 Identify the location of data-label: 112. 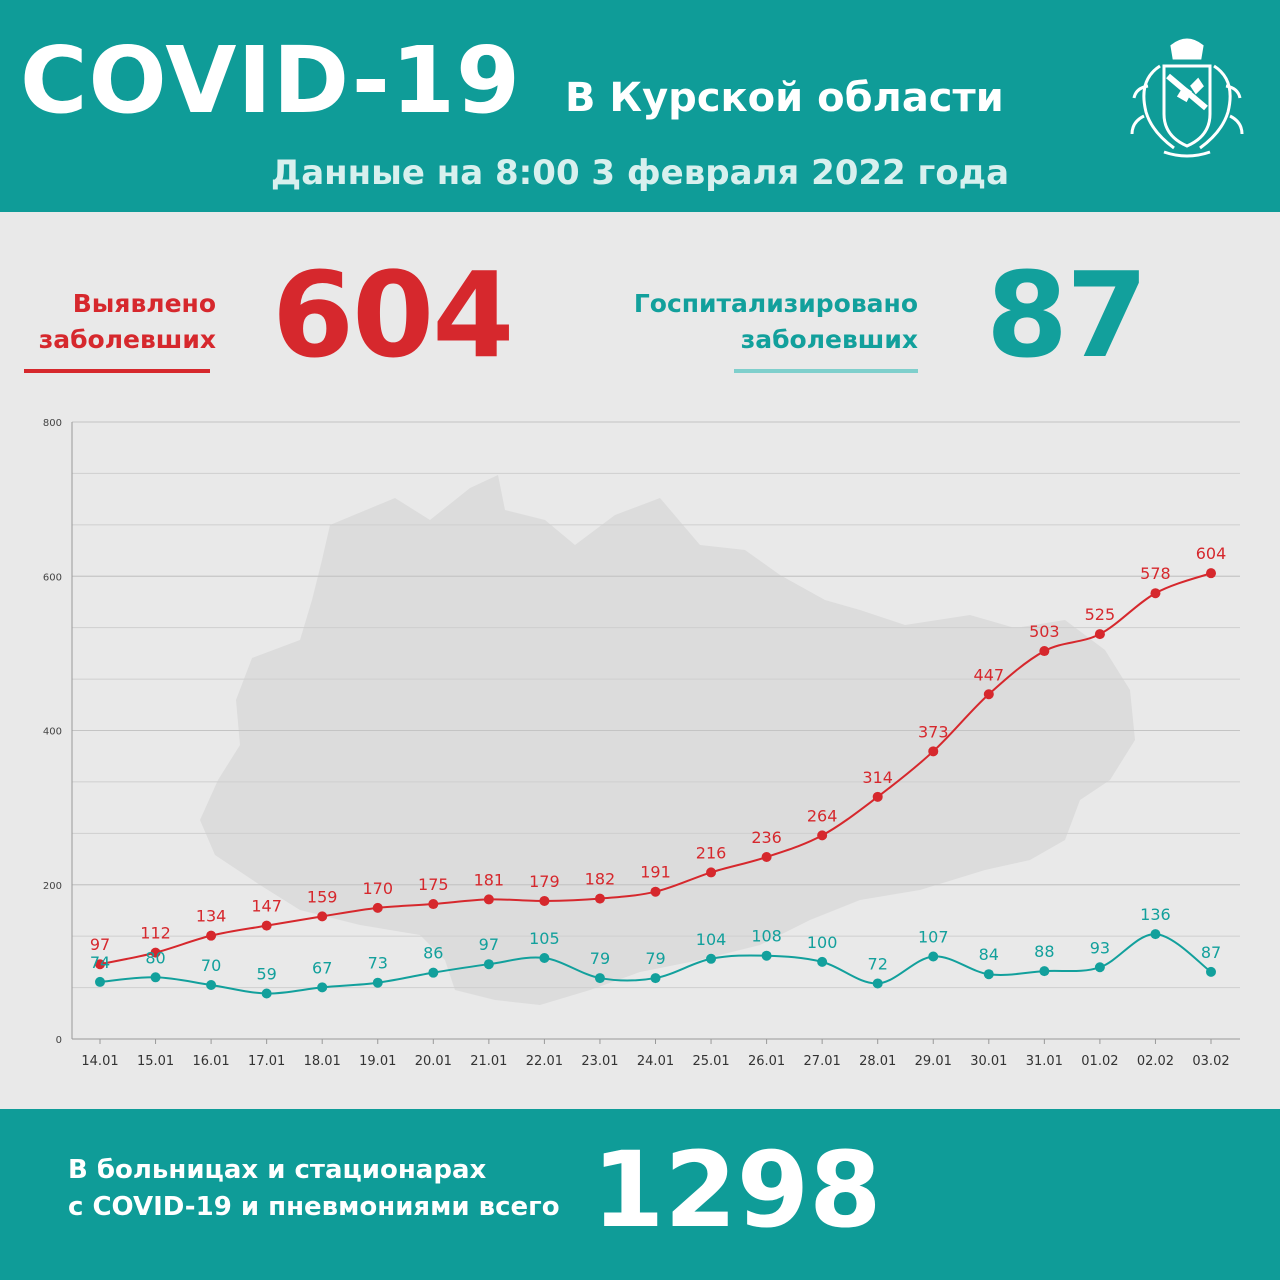
(155, 933).